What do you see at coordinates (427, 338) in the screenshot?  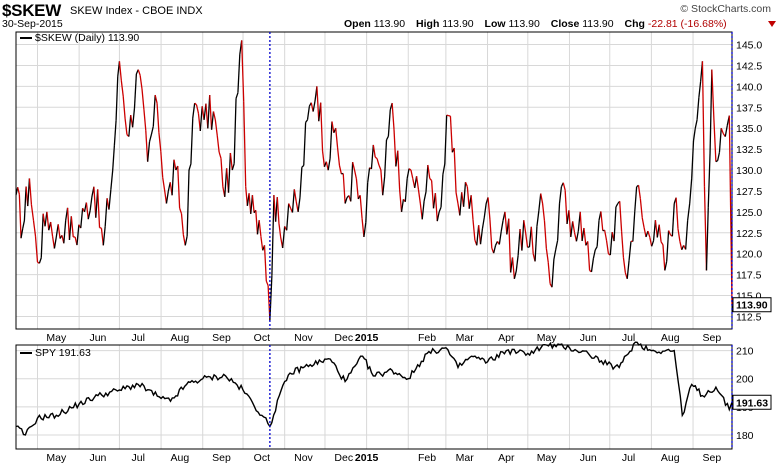 I see `x-tick-label: Feb` at bounding box center [427, 338].